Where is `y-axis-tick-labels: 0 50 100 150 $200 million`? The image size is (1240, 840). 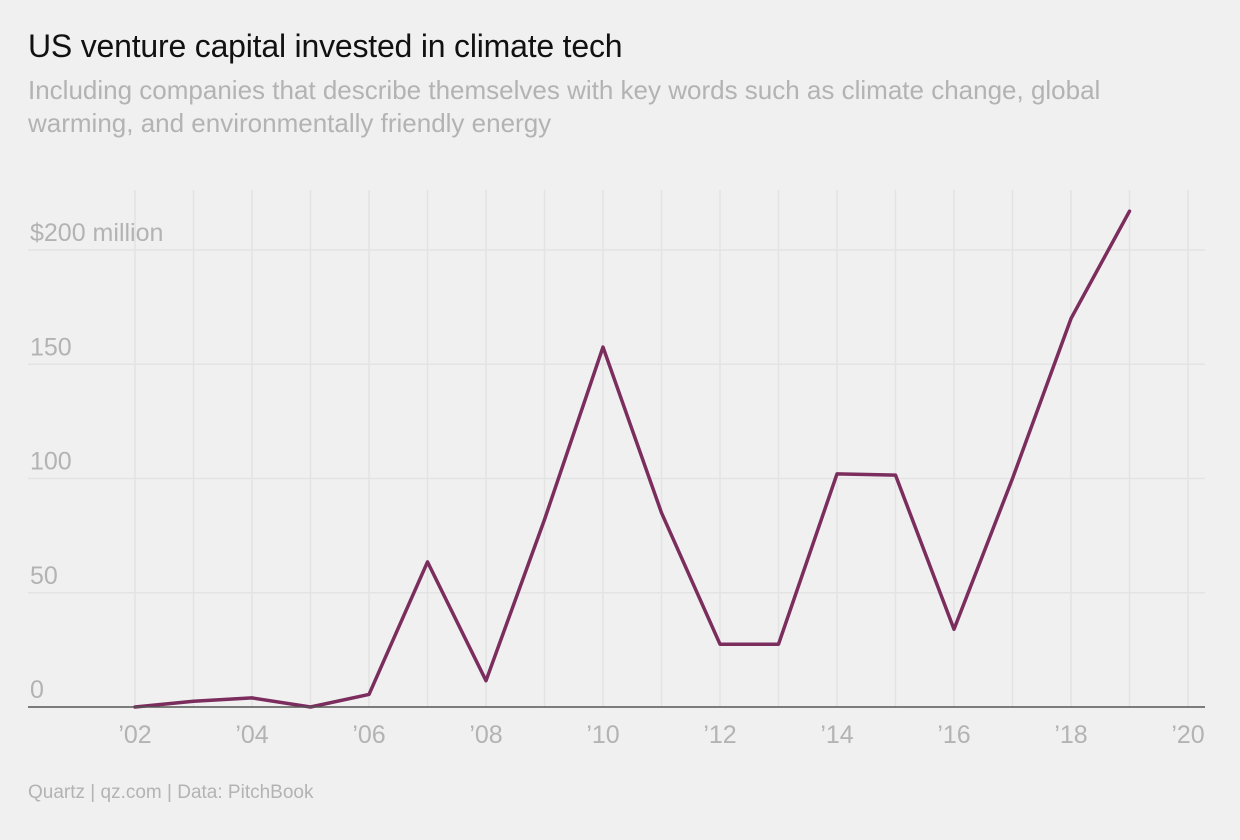 y-axis-tick-labels: 0 50 100 150 $200 million is located at coordinates (96, 461).